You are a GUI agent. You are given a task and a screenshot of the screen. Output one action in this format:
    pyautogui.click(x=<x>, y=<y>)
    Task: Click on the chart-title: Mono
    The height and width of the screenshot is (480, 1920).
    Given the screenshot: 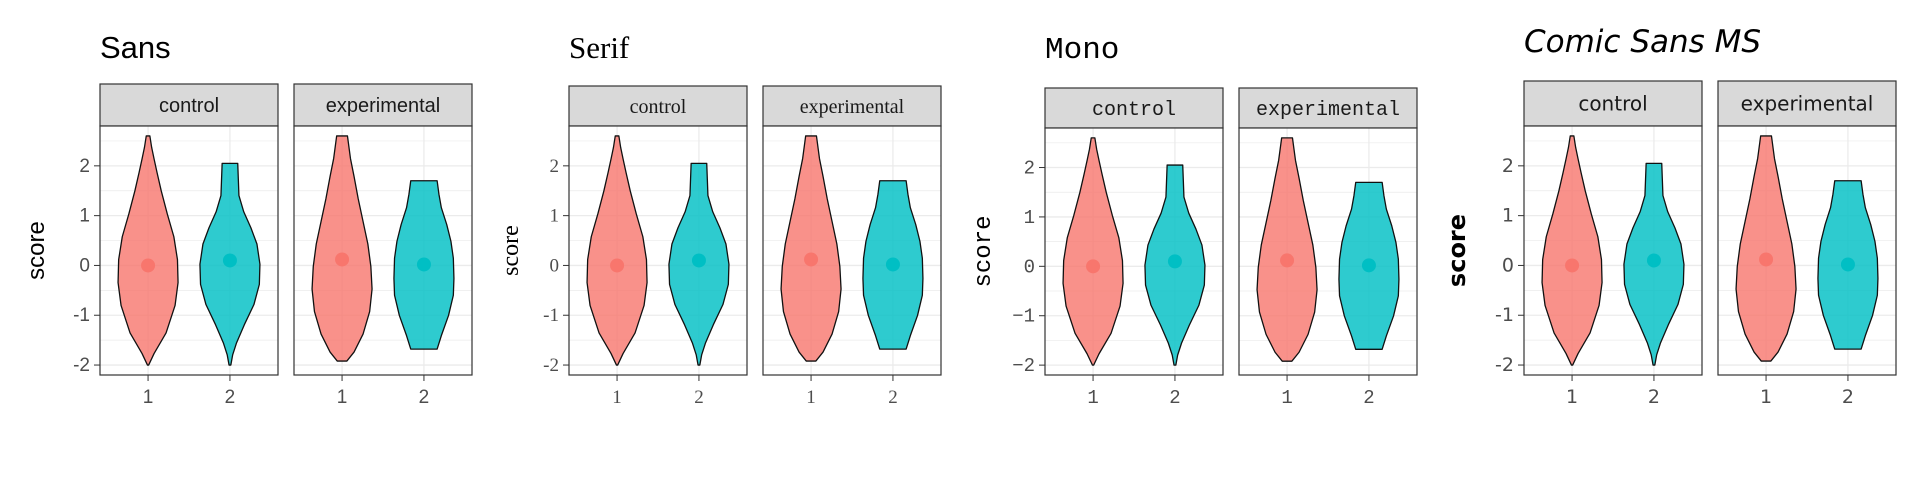 What is the action you would take?
    pyautogui.click(x=1082, y=50)
    